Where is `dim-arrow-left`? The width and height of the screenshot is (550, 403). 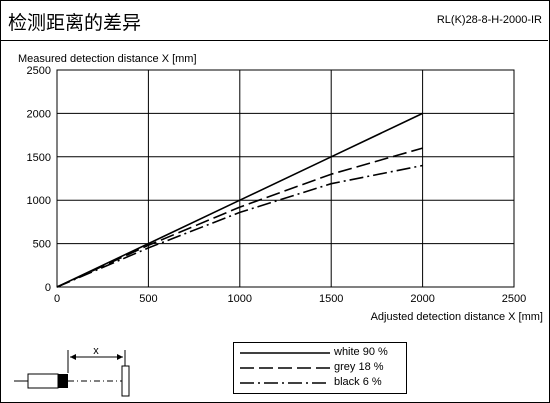
dim-arrow-left is located at coordinates (73, 357).